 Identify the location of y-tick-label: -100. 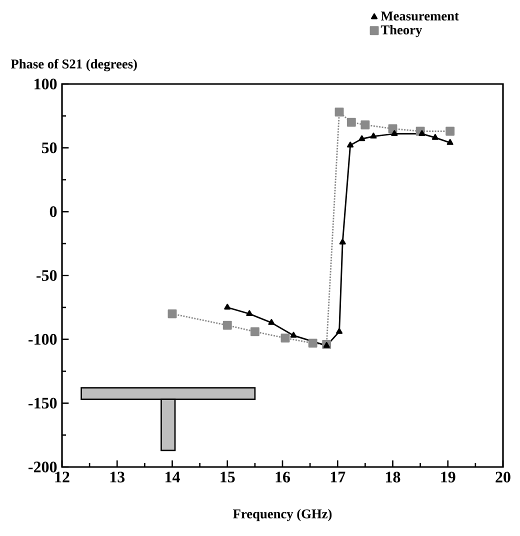
(42, 339).